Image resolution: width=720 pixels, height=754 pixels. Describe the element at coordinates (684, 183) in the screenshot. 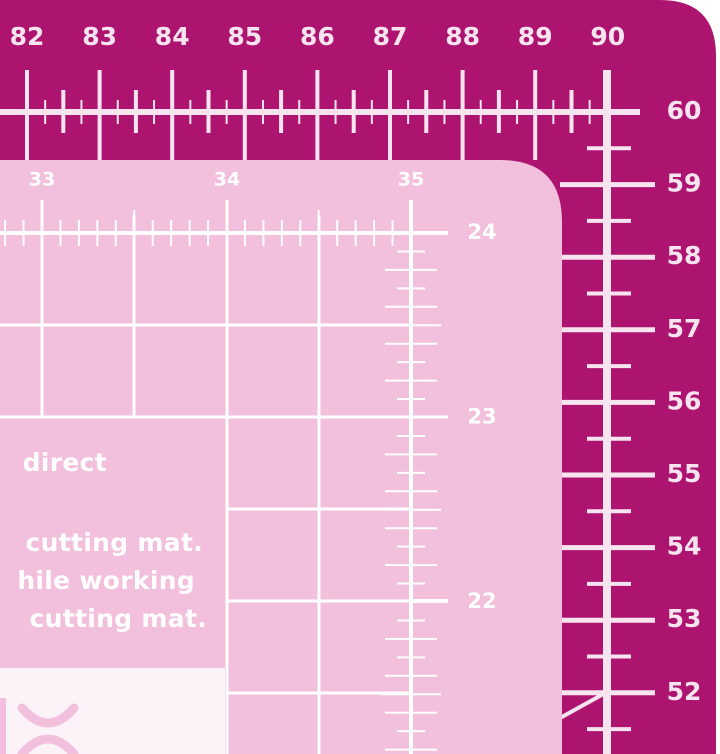

I see `ruler-label: 59` at that location.